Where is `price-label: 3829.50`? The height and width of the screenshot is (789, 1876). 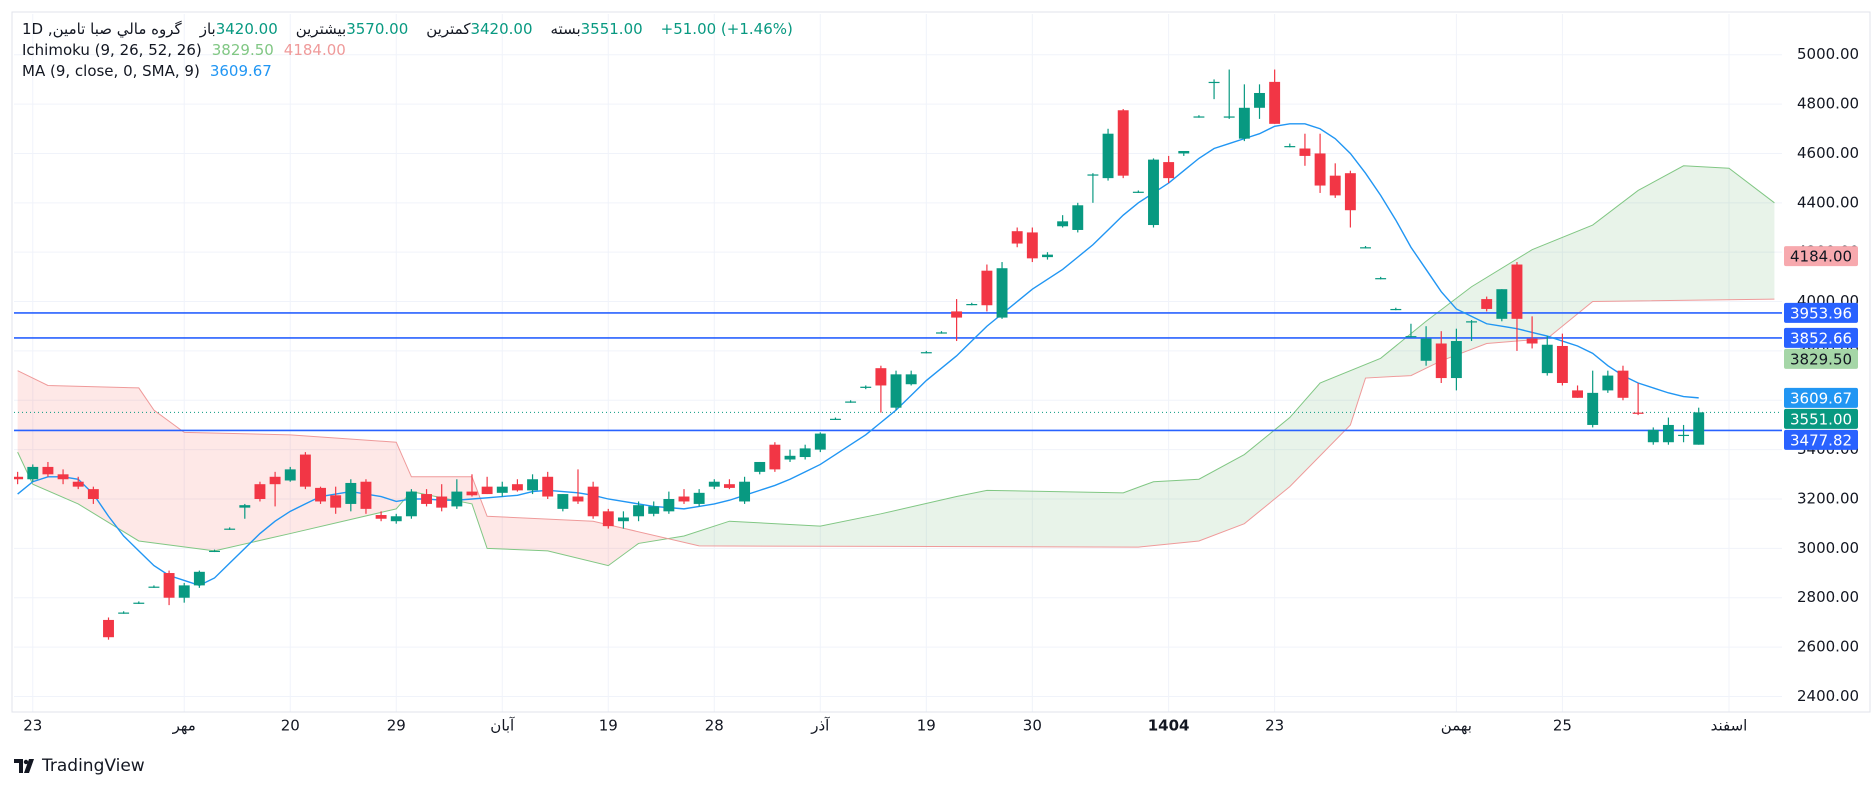 price-label: 3829.50 is located at coordinates (1821, 359).